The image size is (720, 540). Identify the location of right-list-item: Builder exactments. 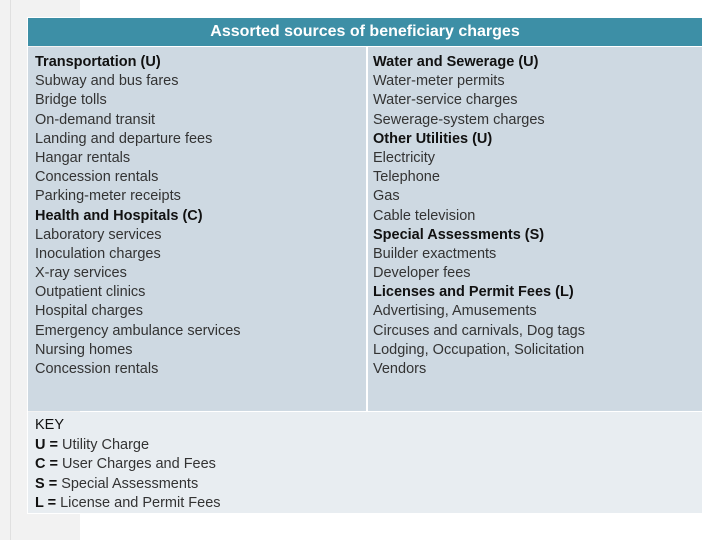
(435, 253).